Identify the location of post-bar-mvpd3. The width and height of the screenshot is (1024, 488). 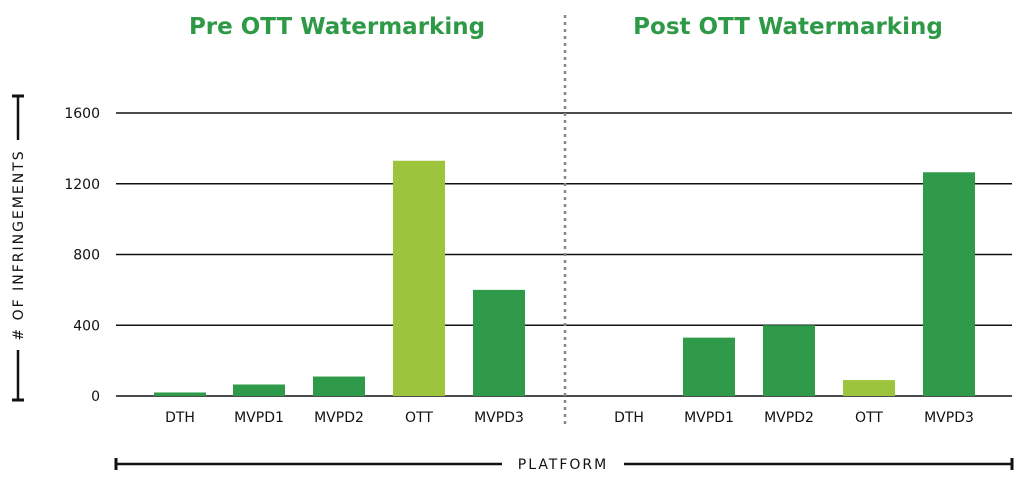
(949, 284).